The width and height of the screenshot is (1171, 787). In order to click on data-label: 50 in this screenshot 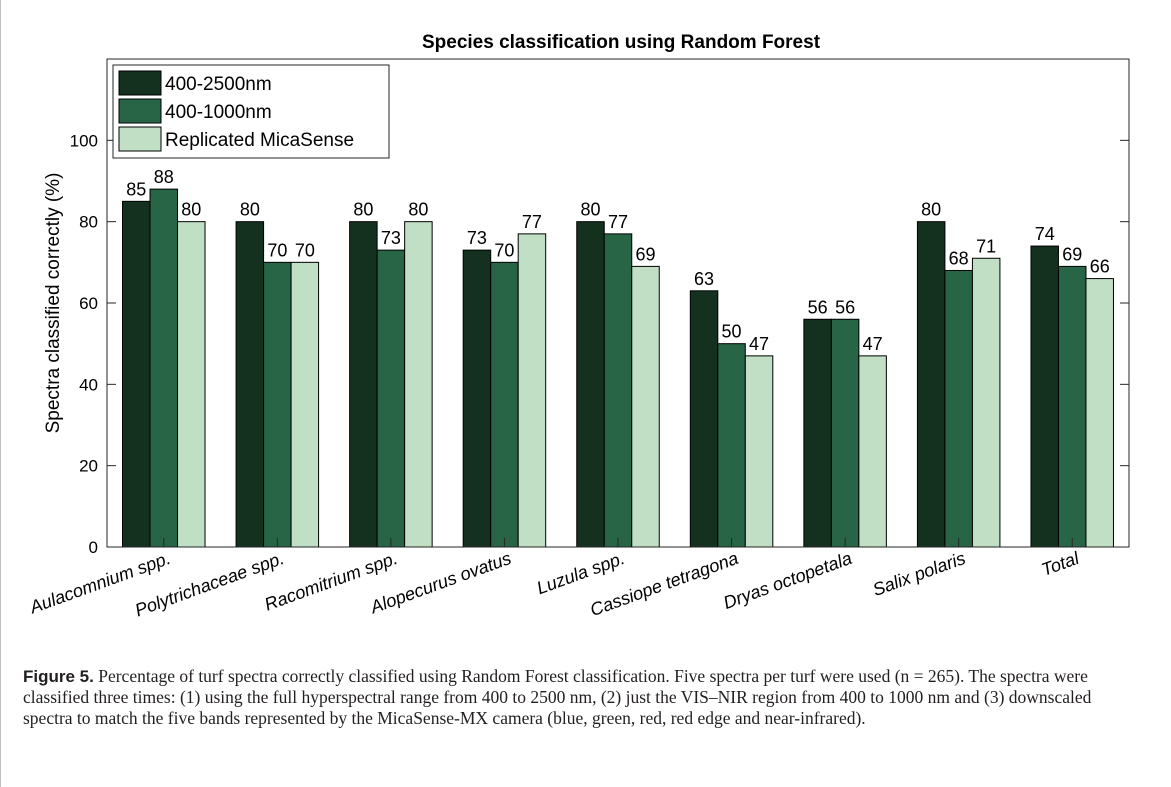, I will do `click(732, 332)`.